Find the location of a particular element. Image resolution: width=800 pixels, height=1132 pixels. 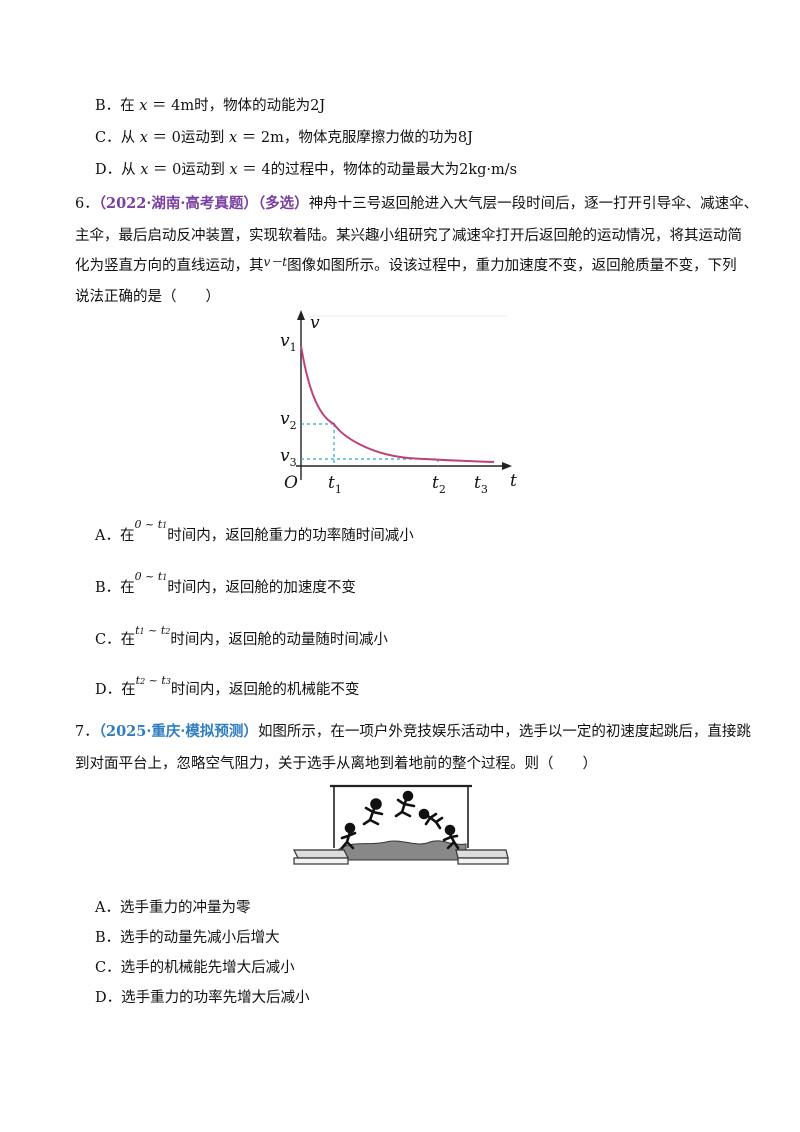

axis-label-v: v is located at coordinates (315, 323).